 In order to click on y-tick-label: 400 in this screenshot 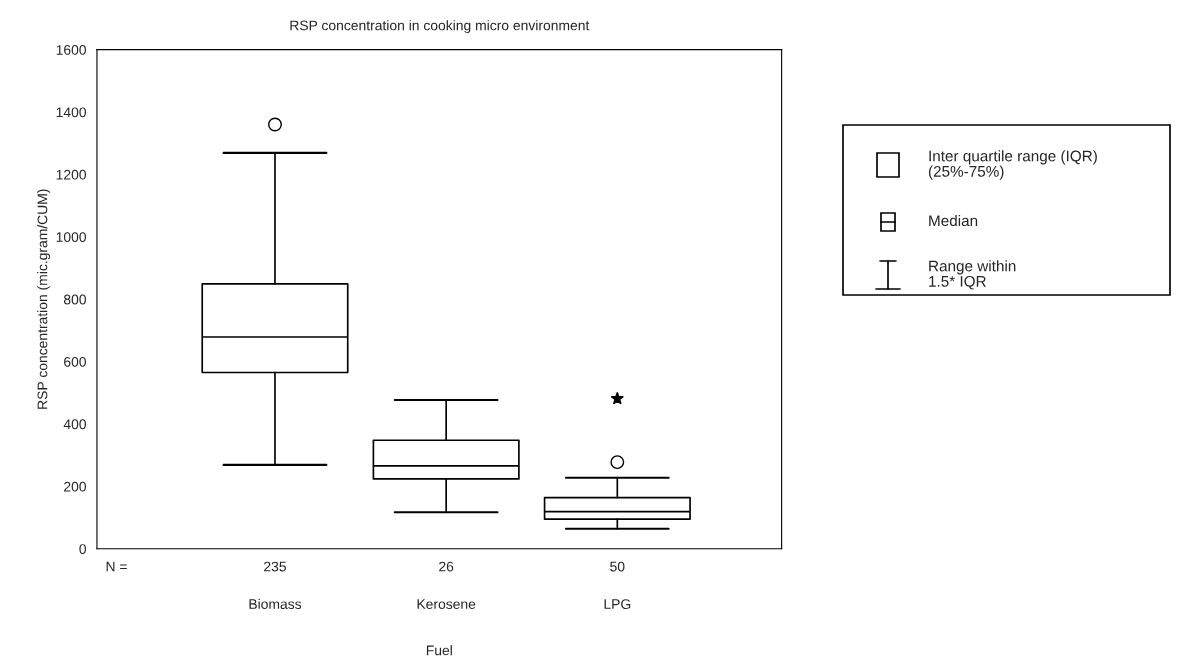, I will do `click(74, 424)`.